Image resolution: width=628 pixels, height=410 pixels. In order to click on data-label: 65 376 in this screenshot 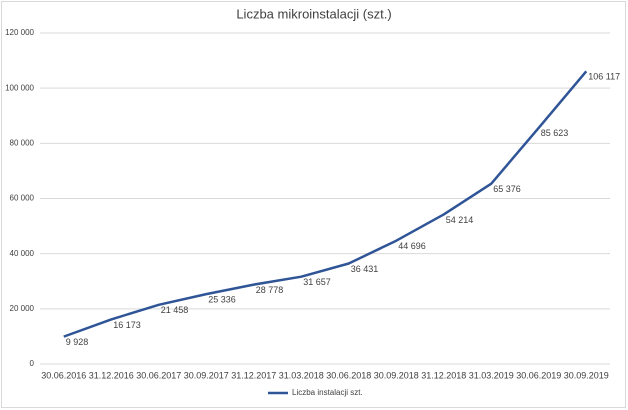, I will do `click(507, 189)`.